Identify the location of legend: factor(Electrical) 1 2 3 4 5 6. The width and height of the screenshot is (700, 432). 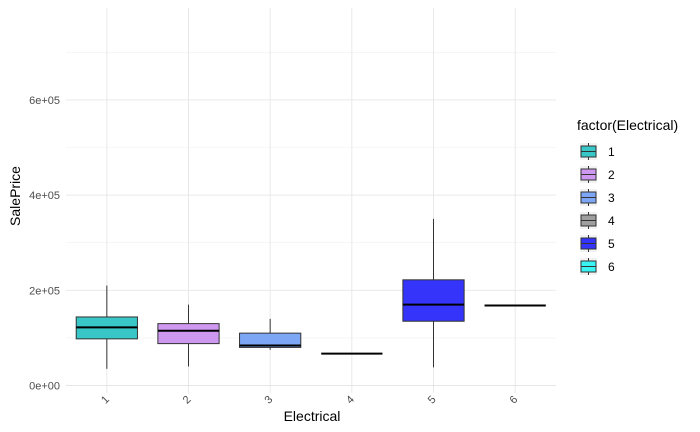
(627, 196).